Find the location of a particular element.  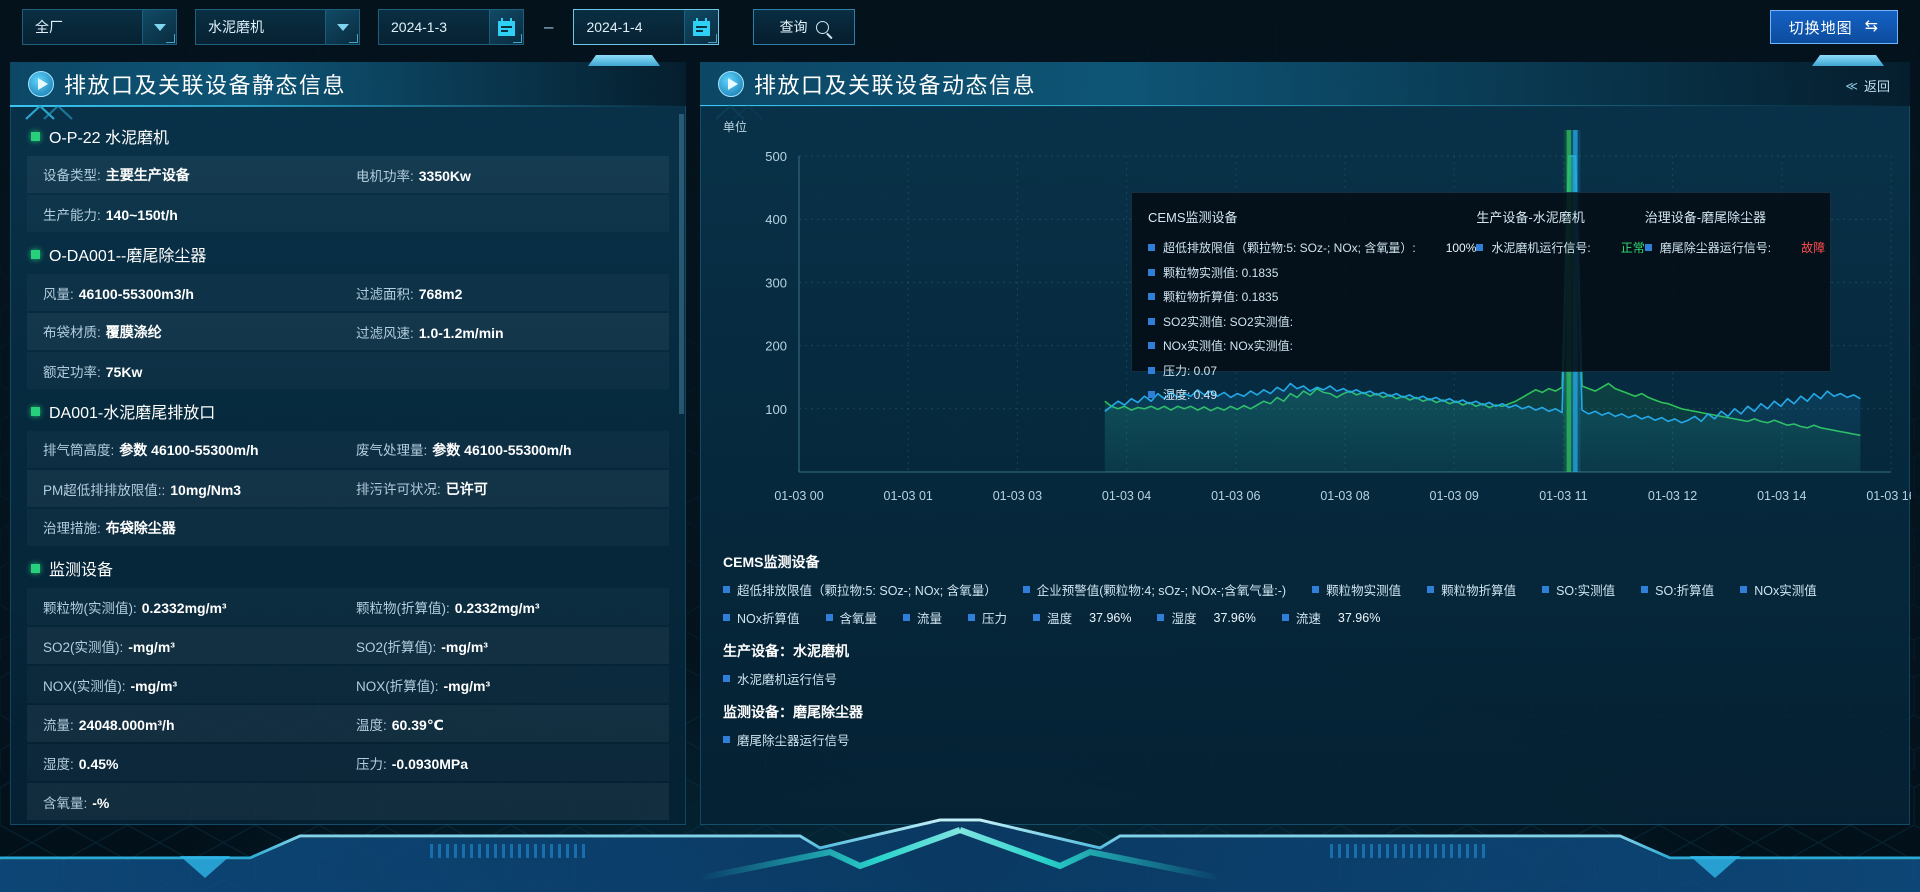

info-key: 生产能力: is located at coordinates (72, 215).